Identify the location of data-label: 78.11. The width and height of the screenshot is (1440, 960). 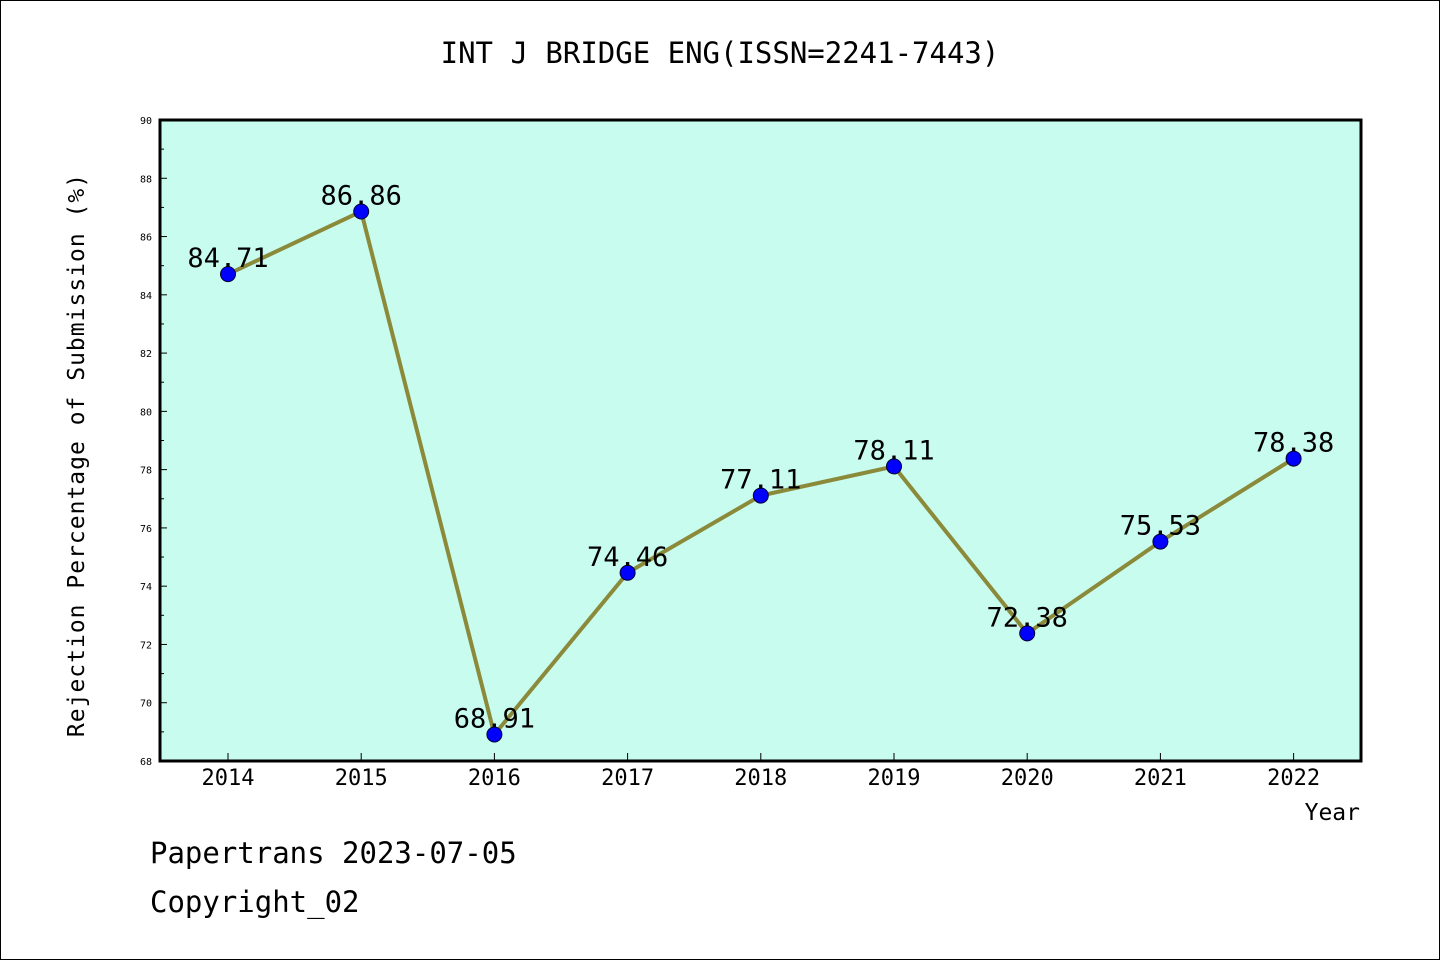
(893, 450).